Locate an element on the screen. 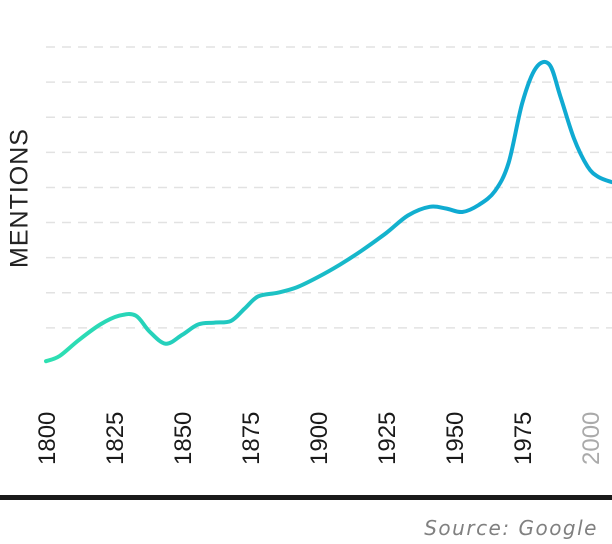 This screenshot has width=612, height=544. bottom-rule is located at coordinates (306, 497).